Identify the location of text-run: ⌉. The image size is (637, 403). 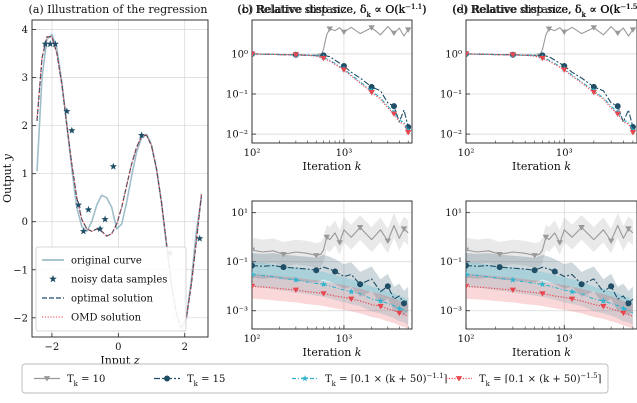
(600, 379).